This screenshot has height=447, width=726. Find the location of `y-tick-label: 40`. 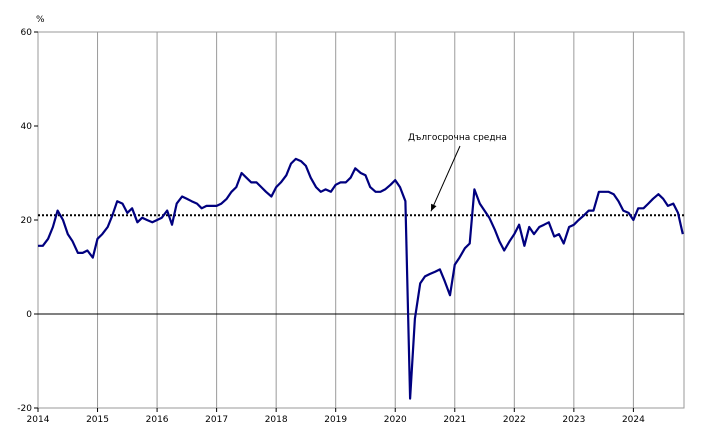

y-tick-label: 40 is located at coordinates (27, 127).